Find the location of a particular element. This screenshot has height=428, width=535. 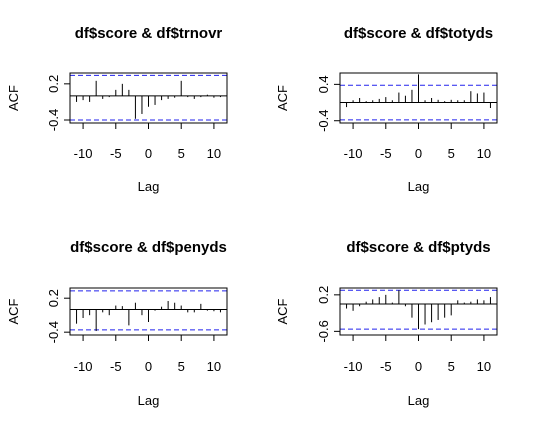

chart-title: df$score & df$penyds is located at coordinates (148, 247).